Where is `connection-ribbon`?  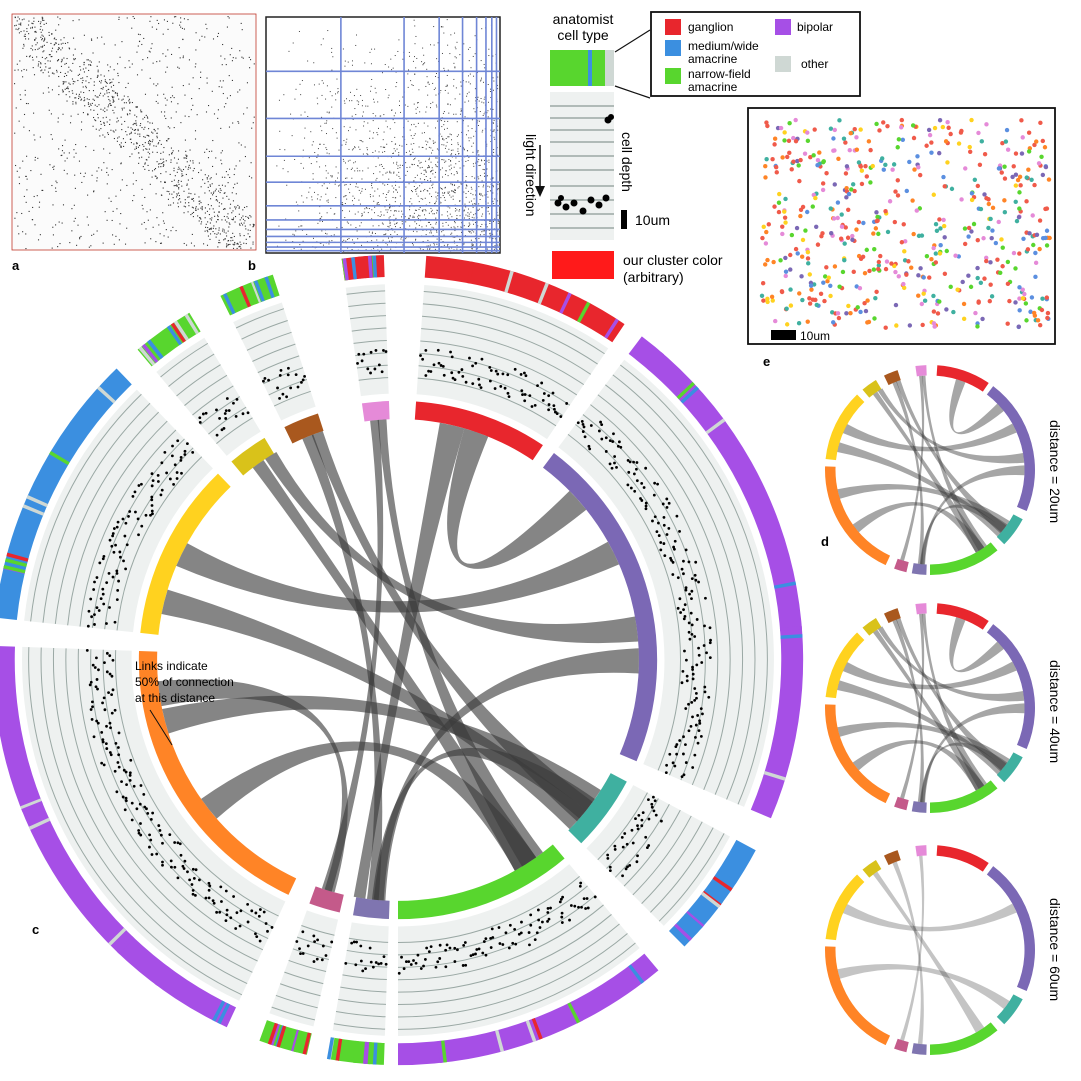
connection-ribbon is located at coordinates (930, 675).